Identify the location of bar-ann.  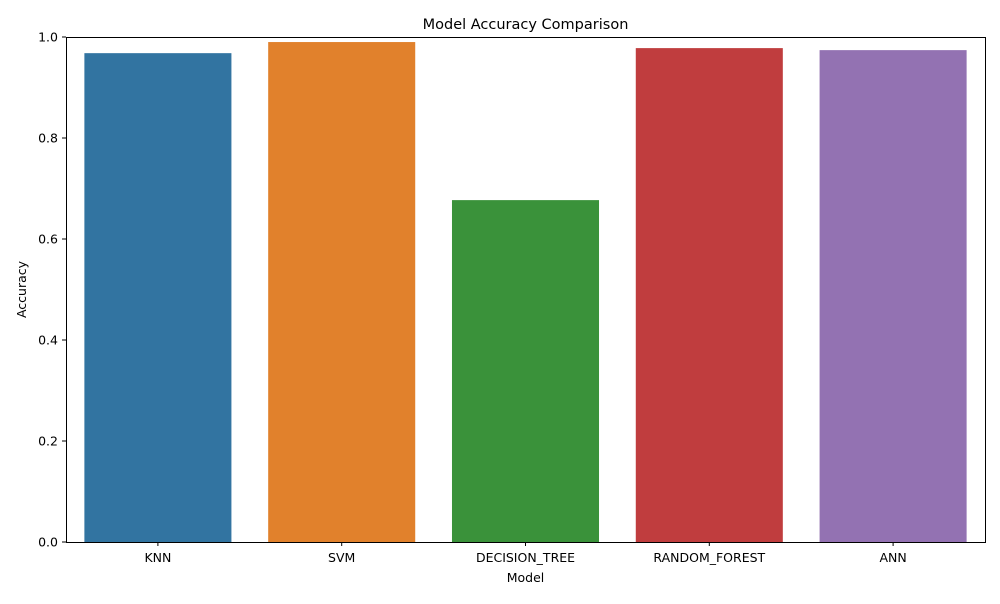
(893, 296).